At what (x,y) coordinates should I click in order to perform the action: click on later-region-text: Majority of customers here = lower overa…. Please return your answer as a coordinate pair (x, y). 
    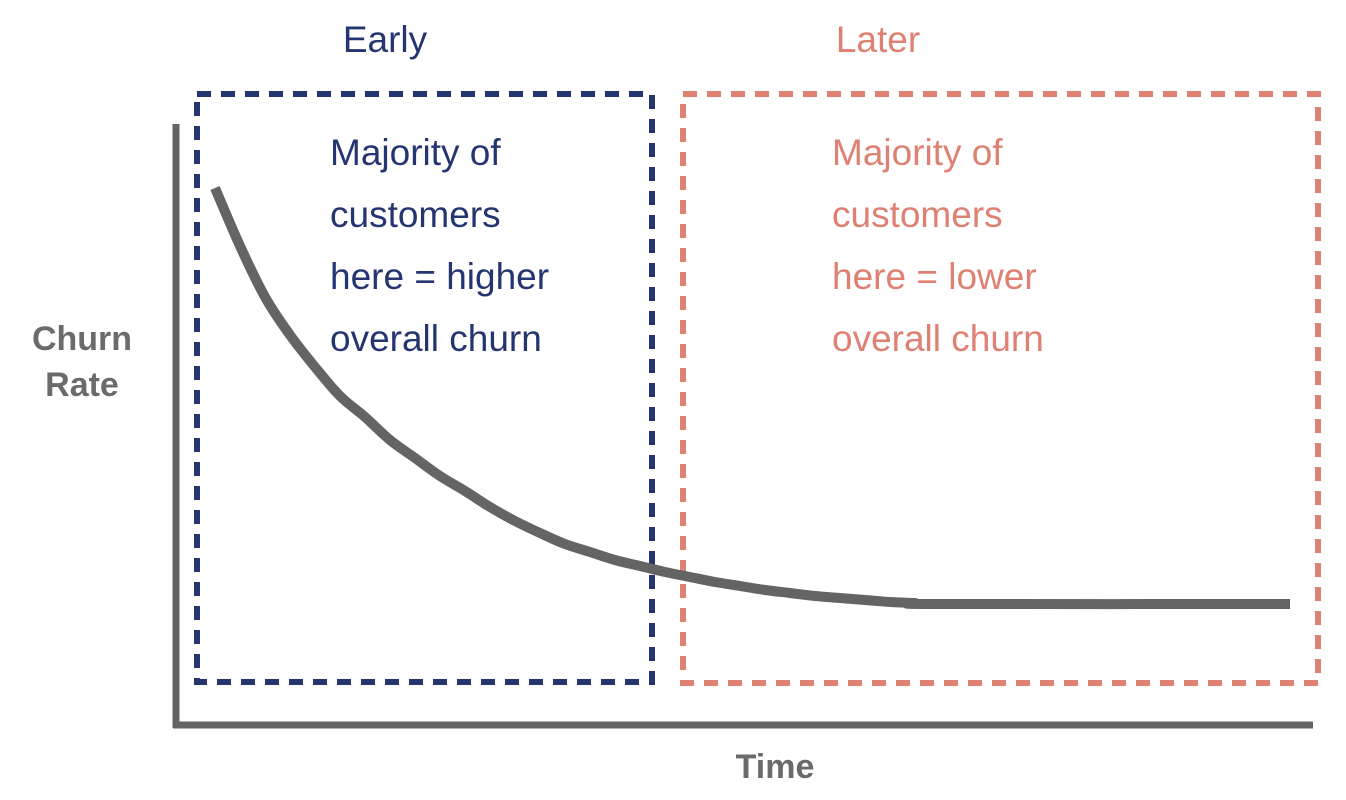
    Looking at the image, I should click on (938, 245).